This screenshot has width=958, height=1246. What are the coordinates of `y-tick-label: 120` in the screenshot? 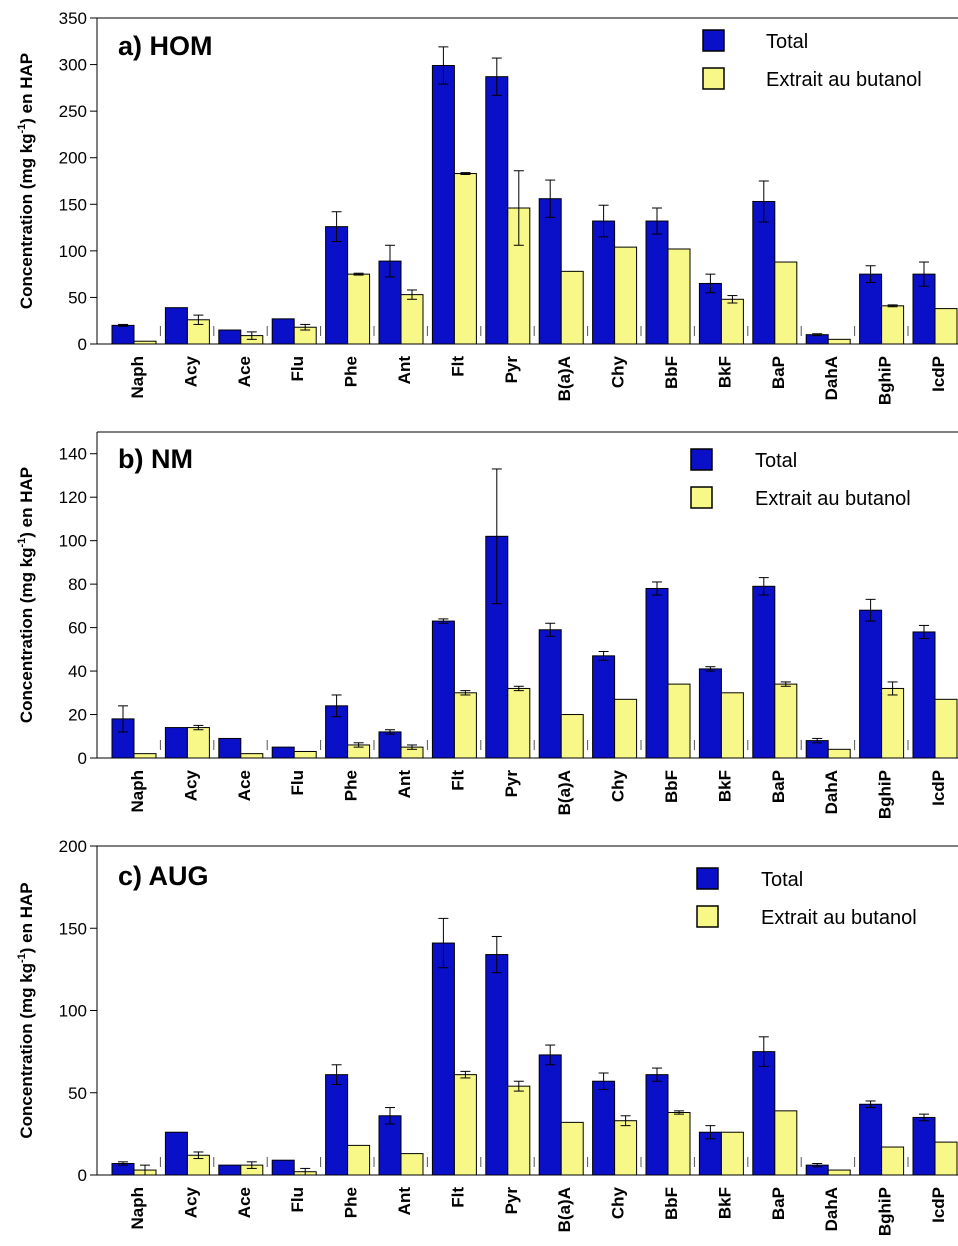 It's located at (73, 497).